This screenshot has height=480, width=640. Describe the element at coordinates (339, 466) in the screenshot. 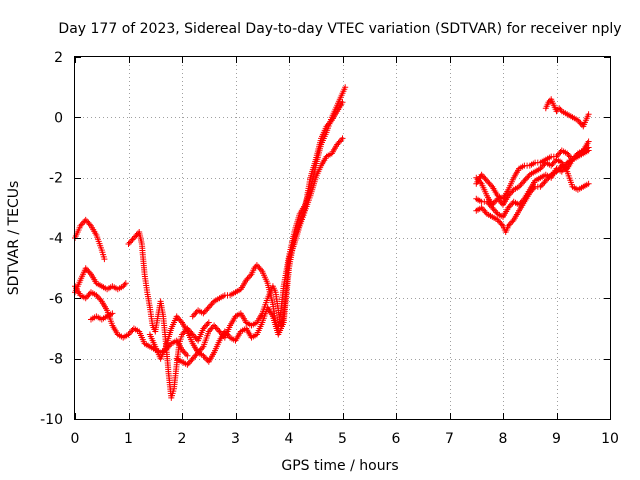

I see `x-axis-label: GPS time / hours` at that location.